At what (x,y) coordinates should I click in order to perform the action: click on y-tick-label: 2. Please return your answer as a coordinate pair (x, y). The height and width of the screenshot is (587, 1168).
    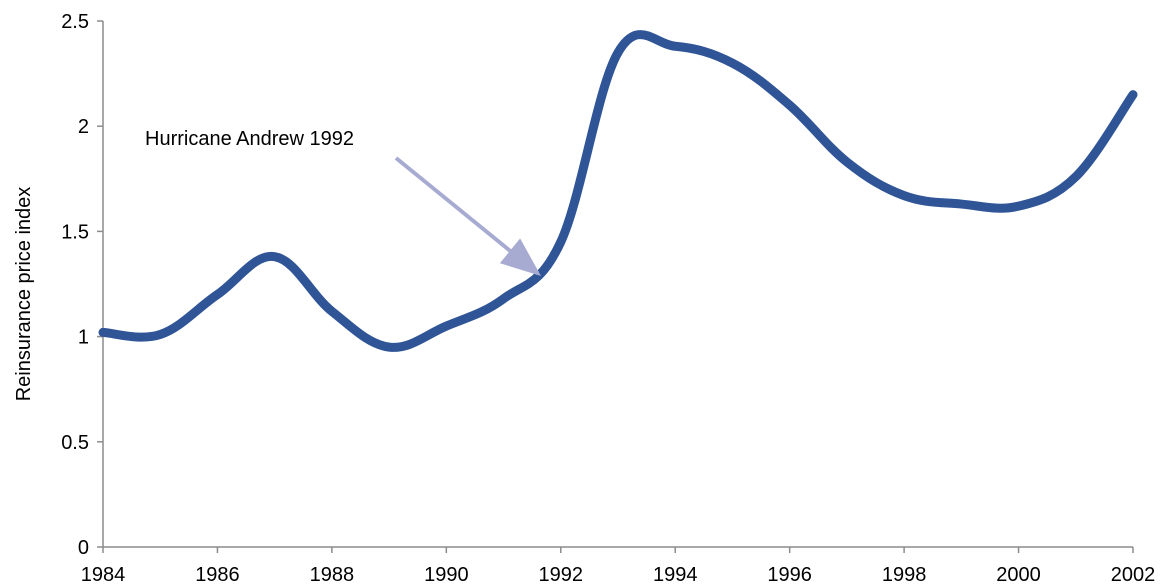
    Looking at the image, I should click on (83, 127).